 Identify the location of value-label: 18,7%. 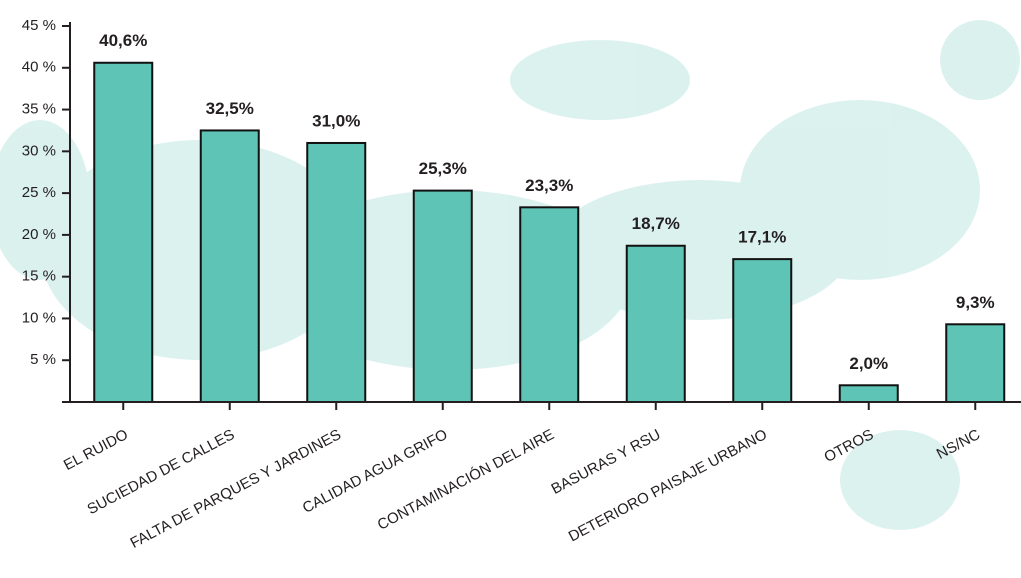
(656, 223).